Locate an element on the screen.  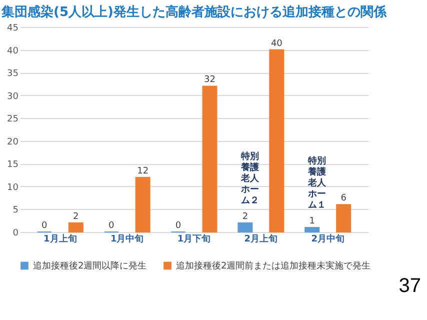
legend-label: 追加接種後2週間以降に発生 is located at coordinates (90, 266).